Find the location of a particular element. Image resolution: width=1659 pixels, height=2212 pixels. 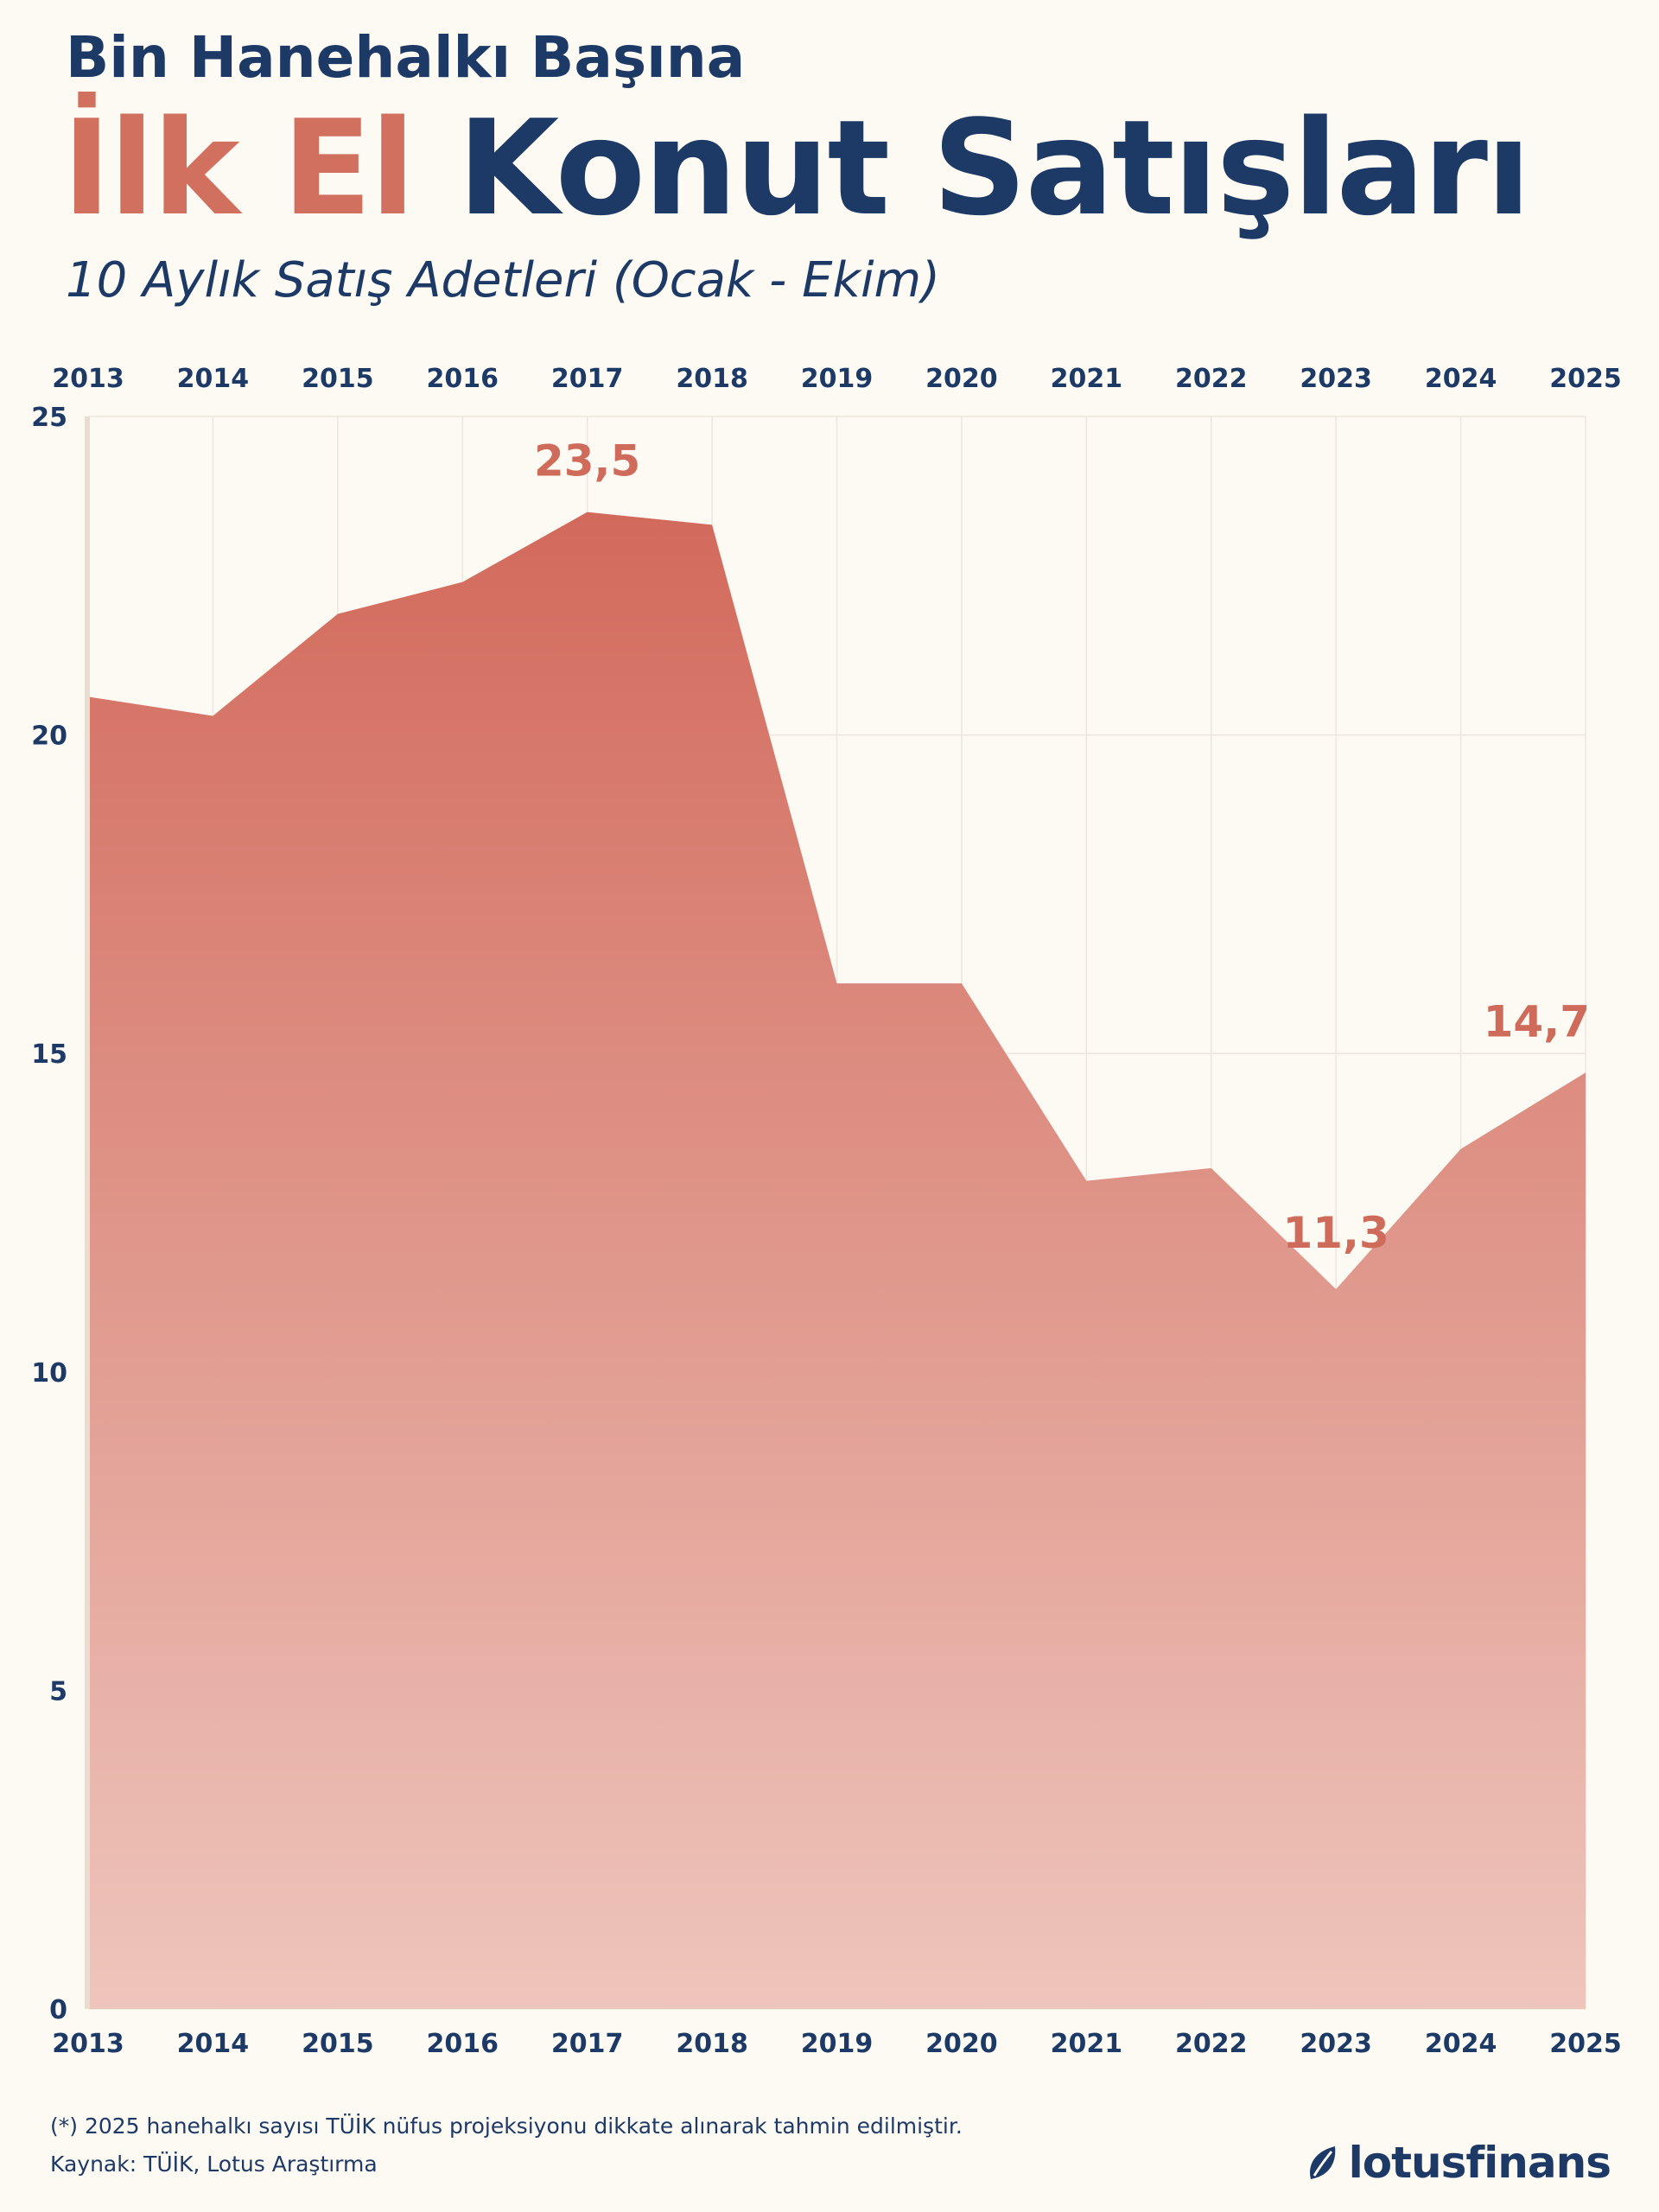

y-tick-label: 15 is located at coordinates (49, 1054).